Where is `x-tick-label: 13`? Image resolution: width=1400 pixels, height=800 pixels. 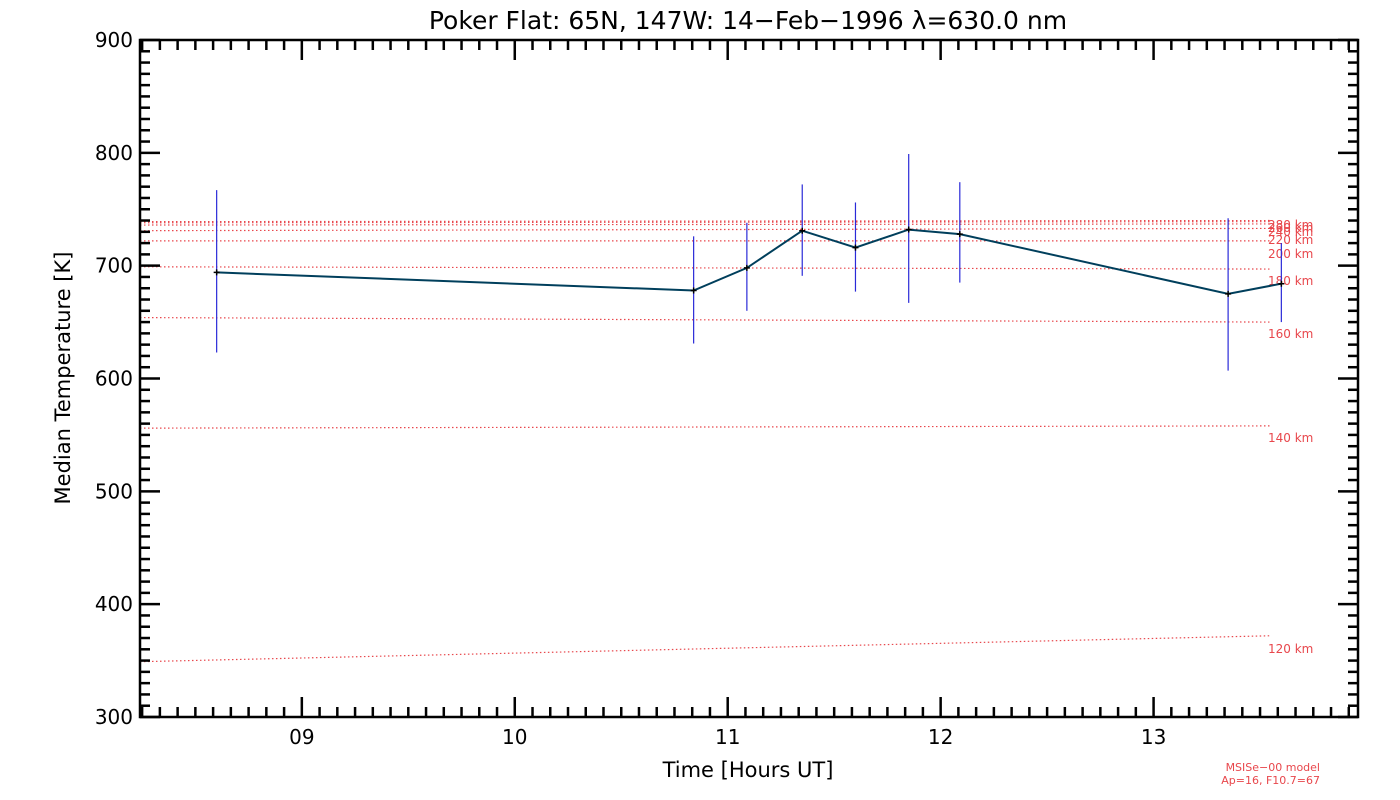
x-tick-label: 13 is located at coordinates (1153, 737).